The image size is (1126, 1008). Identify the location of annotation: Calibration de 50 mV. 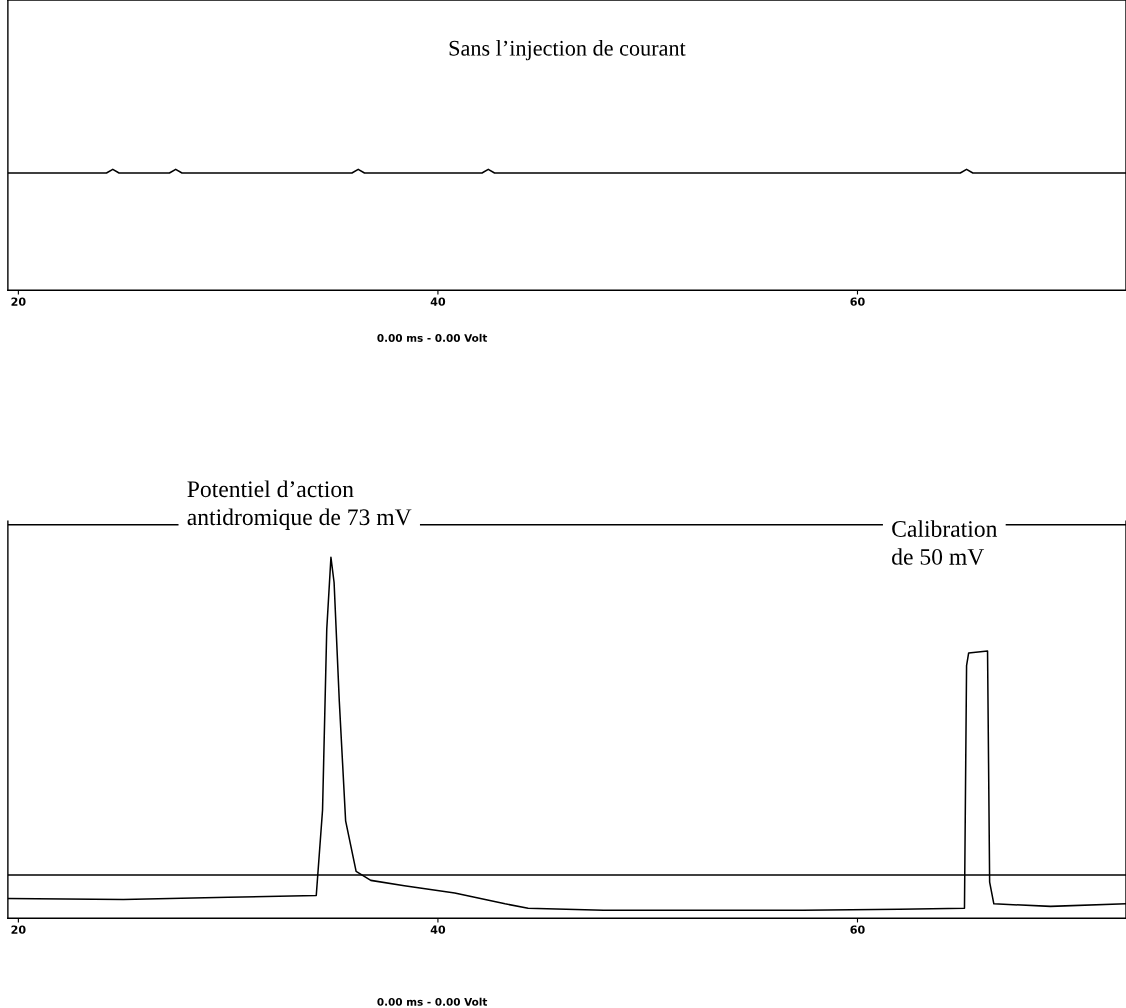
(945, 542).